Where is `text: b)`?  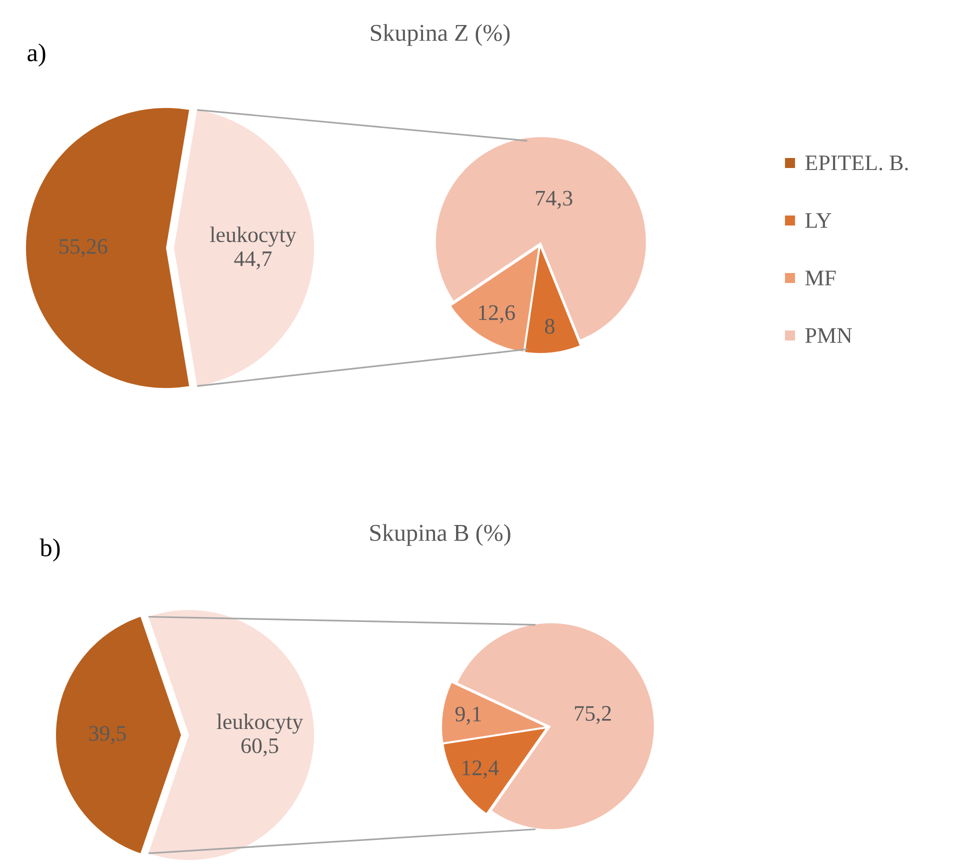
text: b) is located at coordinates (50, 550).